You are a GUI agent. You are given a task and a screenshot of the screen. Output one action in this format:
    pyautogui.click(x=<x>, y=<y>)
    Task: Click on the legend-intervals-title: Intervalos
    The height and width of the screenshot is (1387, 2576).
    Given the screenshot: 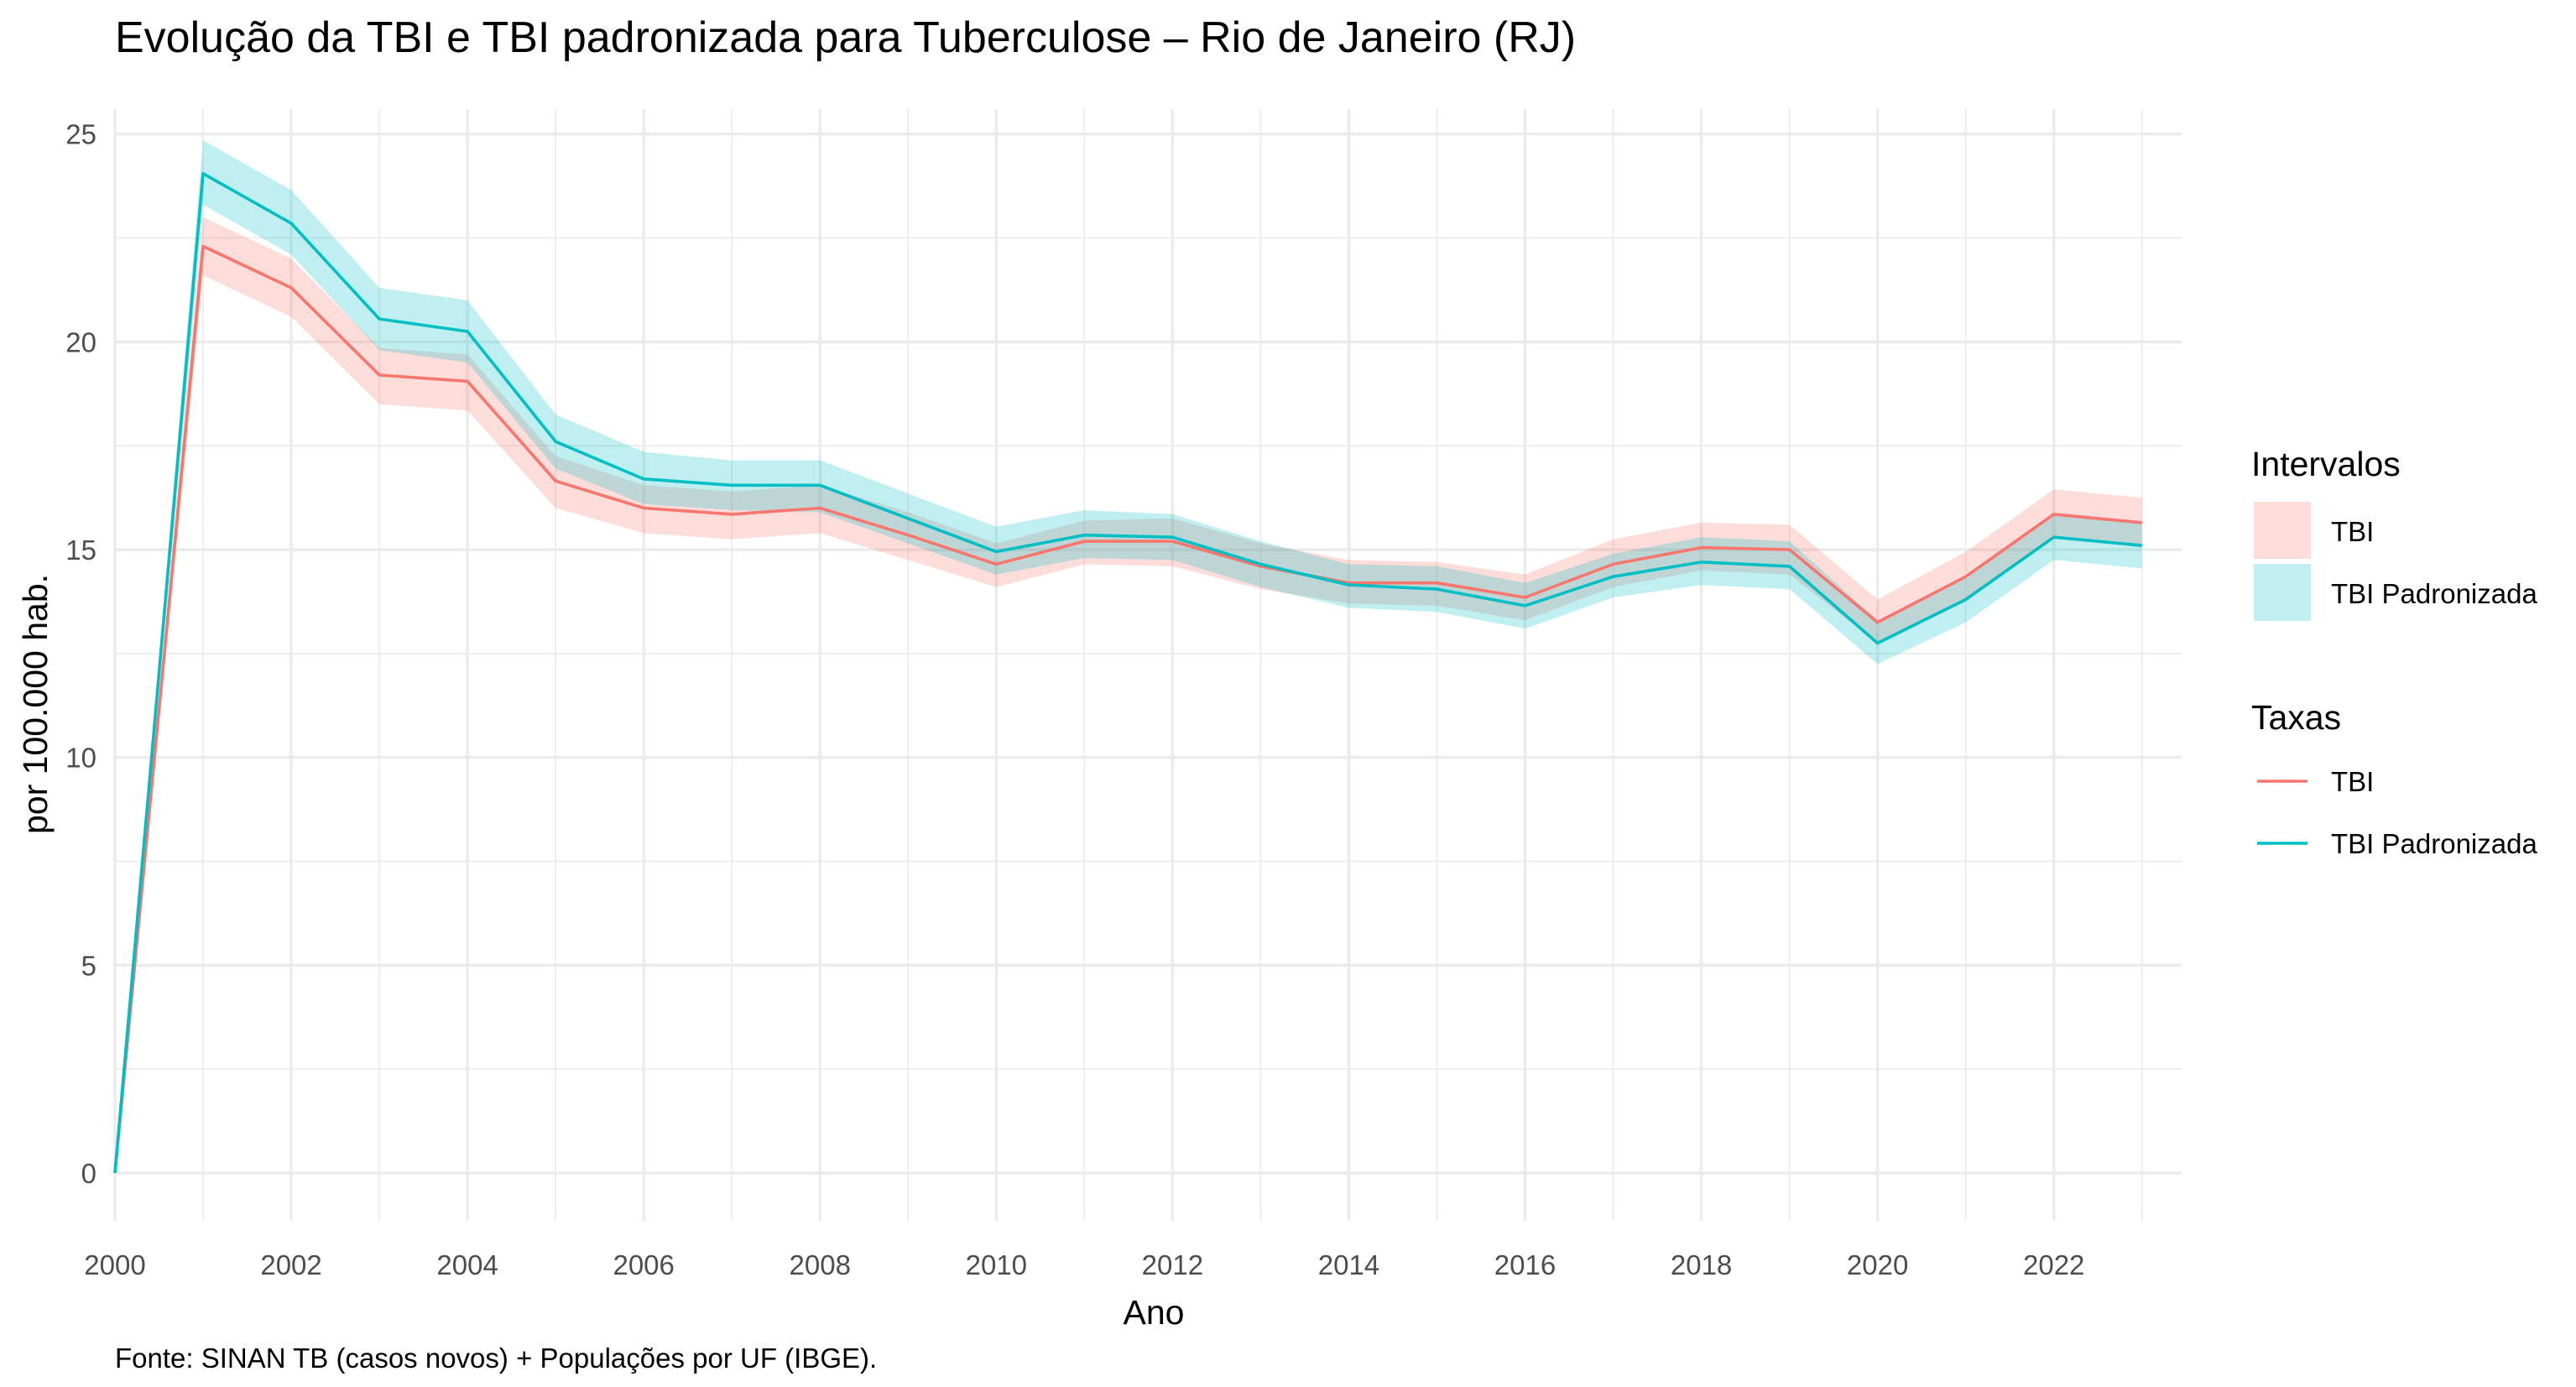 What is the action you would take?
    pyautogui.click(x=2326, y=464)
    